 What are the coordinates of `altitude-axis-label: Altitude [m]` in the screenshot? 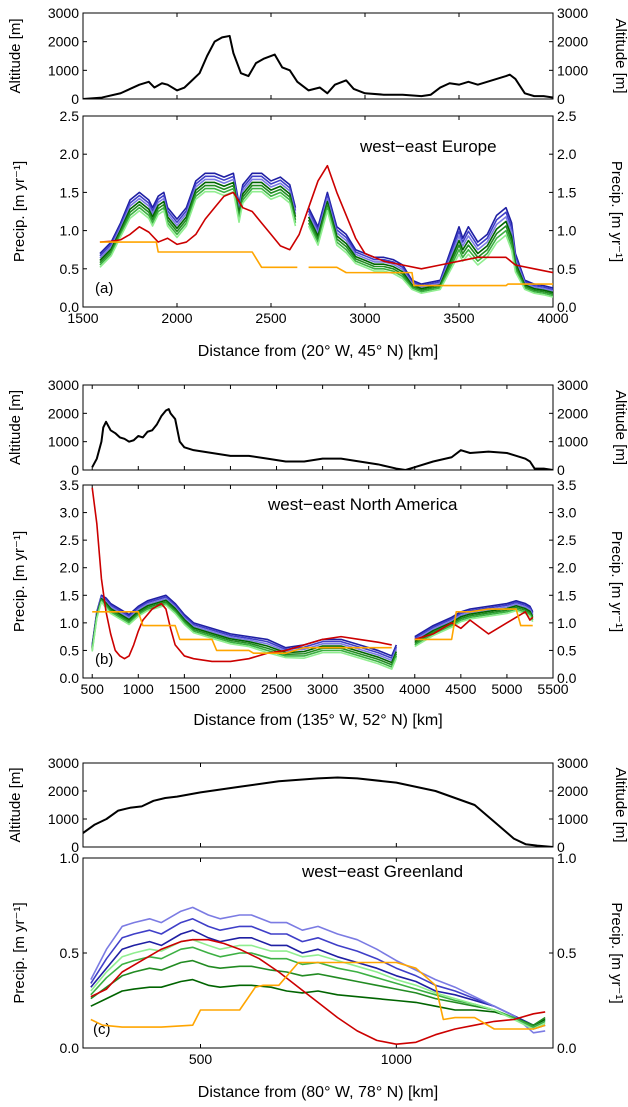 It's located at (15, 55).